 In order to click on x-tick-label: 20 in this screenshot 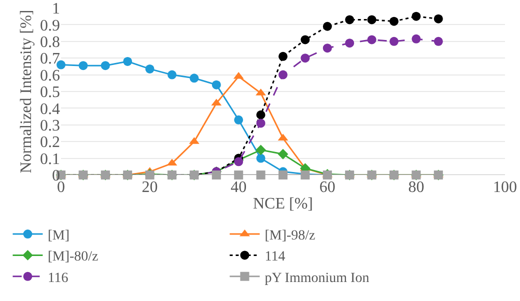, I will do `click(150, 187)`.